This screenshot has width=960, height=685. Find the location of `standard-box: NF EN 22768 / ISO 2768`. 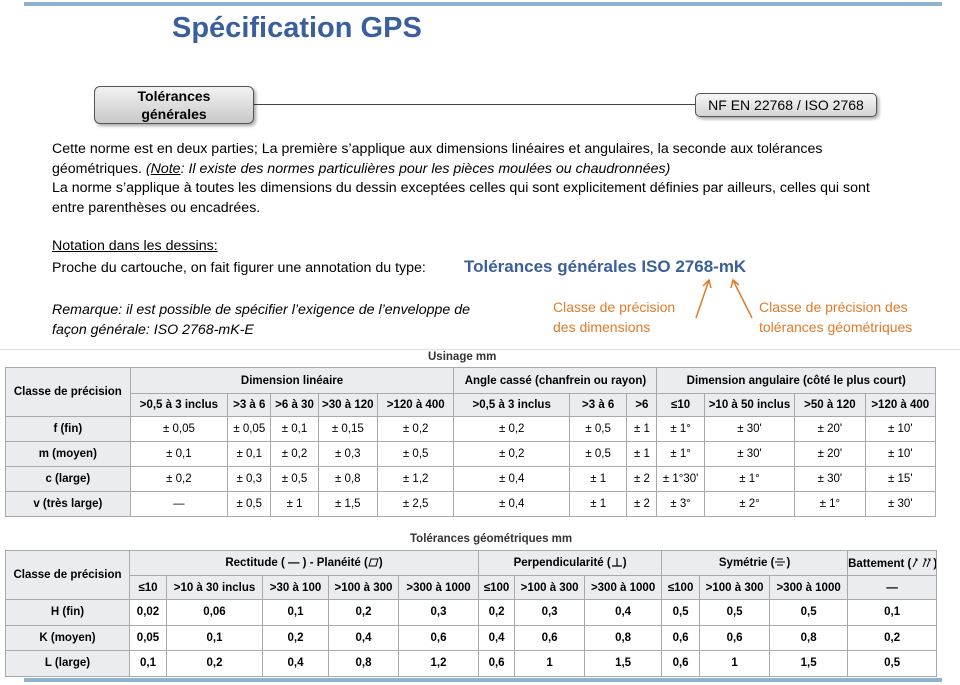

standard-box: NF EN 22768 / ISO 2768 is located at coordinates (786, 105).